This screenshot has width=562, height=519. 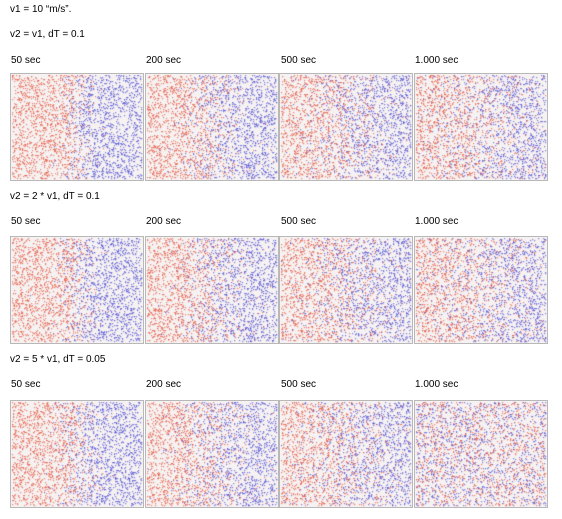 What do you see at coordinates (41, 9) in the screenshot?
I see `intro-text: v1 = 10 “m/s”.` at bounding box center [41, 9].